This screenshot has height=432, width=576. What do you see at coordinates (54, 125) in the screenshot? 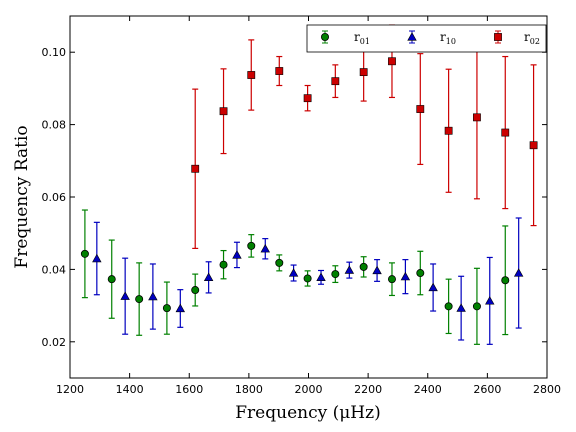
I see `y-tick-label: 0.08` at bounding box center [54, 125].